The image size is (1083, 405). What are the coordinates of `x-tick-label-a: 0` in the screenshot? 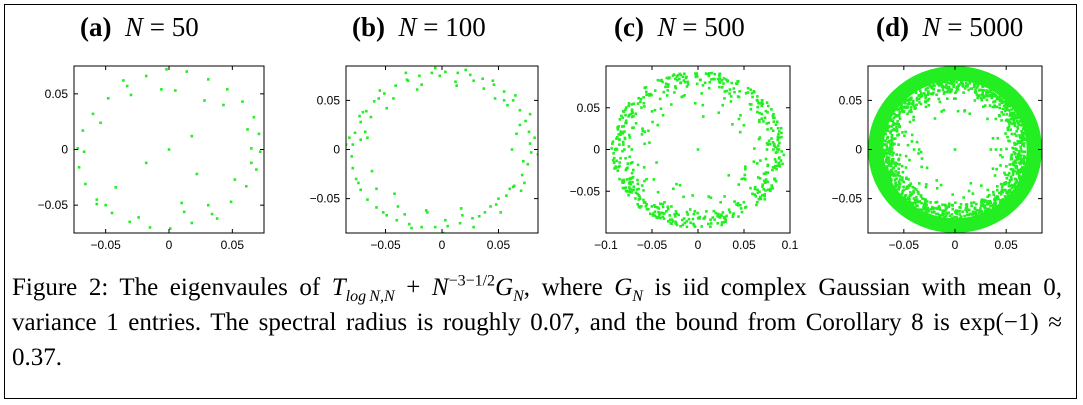 It's located at (169, 245).